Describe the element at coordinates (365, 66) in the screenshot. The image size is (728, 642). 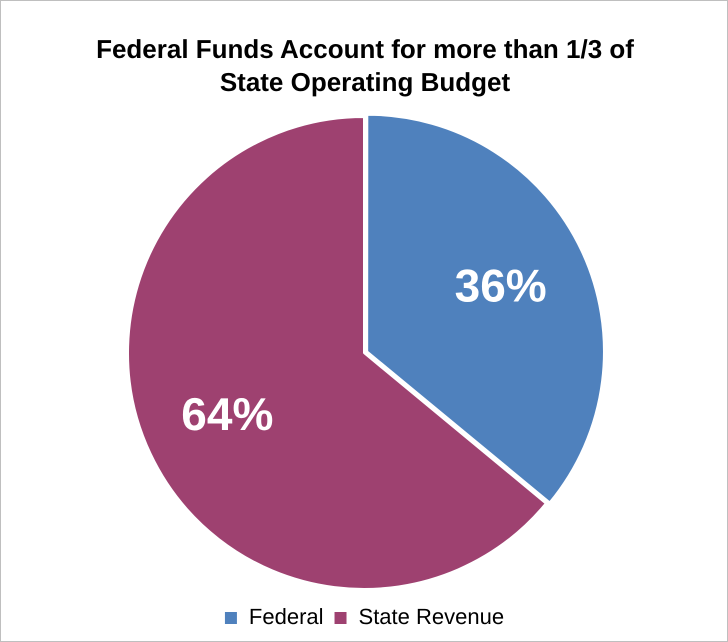
I see `chart-title: Federal Funds Account for more than 1/3 of State Operating Budget` at that location.